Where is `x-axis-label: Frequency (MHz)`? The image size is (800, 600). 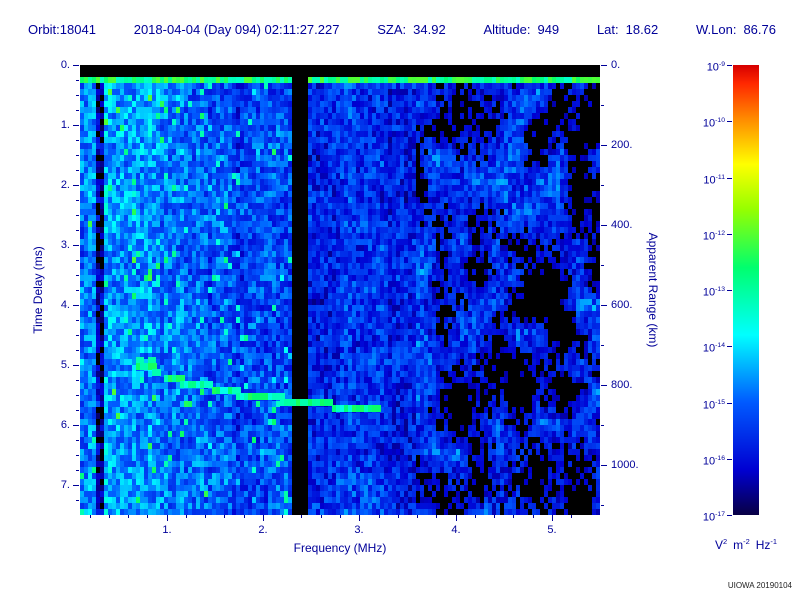
x-axis-label: Frequency (MHz) is located at coordinates (340, 548).